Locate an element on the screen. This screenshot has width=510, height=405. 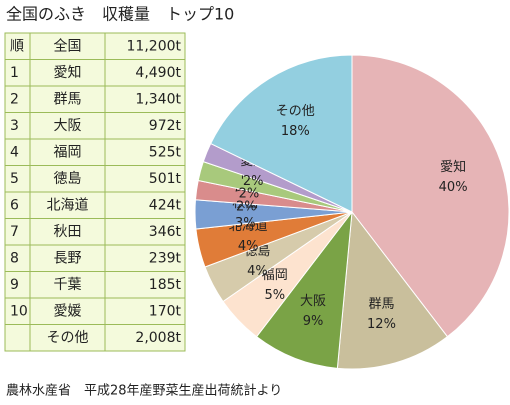
table-text: 大阪 is located at coordinates (68, 126).